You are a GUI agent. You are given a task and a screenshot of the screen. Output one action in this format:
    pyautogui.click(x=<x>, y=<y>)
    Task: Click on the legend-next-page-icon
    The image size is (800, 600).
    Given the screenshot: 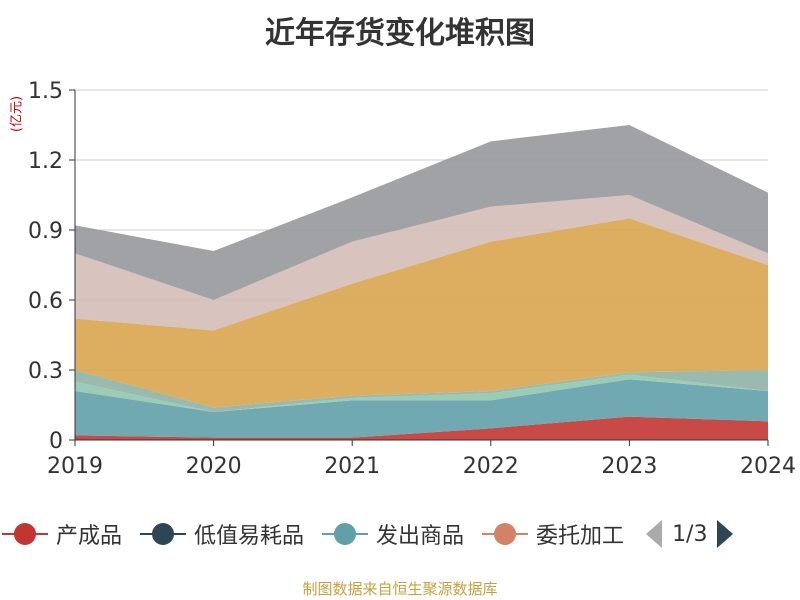 What is the action you would take?
    pyautogui.click(x=725, y=534)
    